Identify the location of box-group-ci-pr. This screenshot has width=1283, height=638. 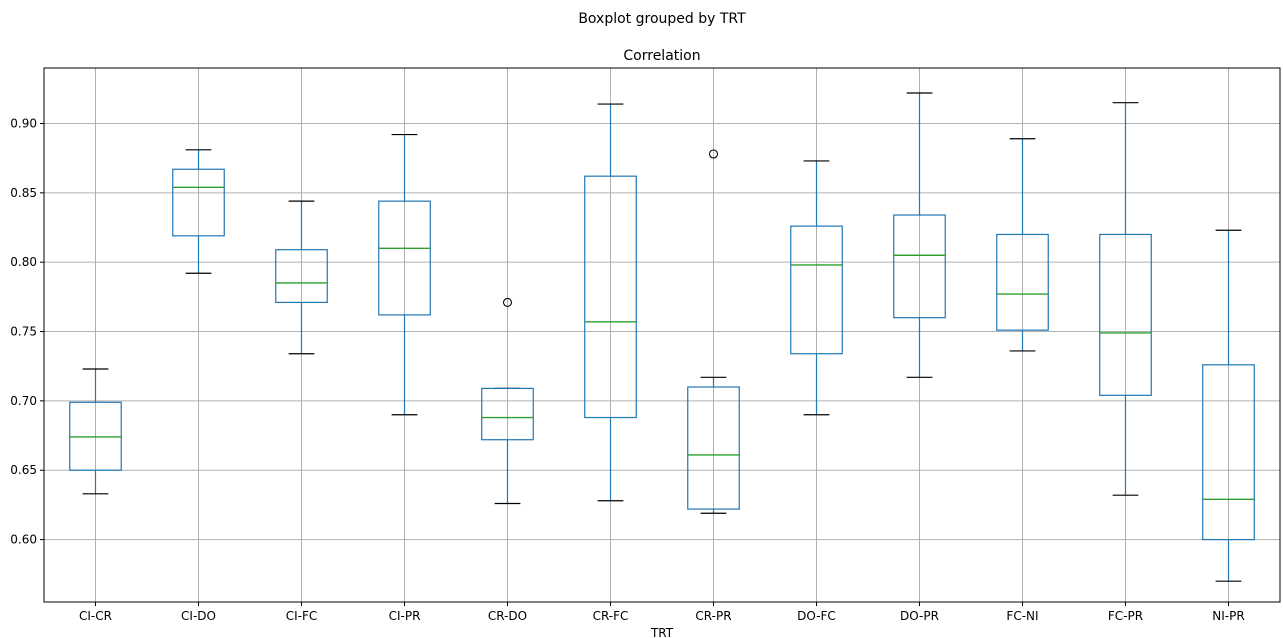
(404, 274).